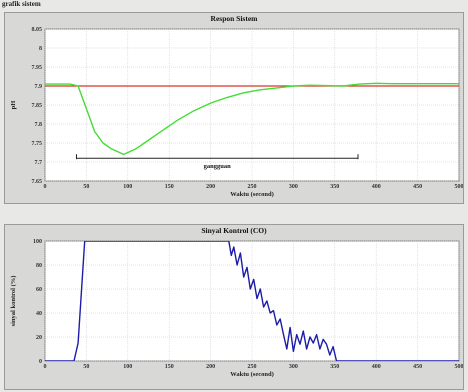 The width and height of the screenshot is (468, 392). Describe the element at coordinates (217, 166) in the screenshot. I see `annotation-label: gangguan` at that location.